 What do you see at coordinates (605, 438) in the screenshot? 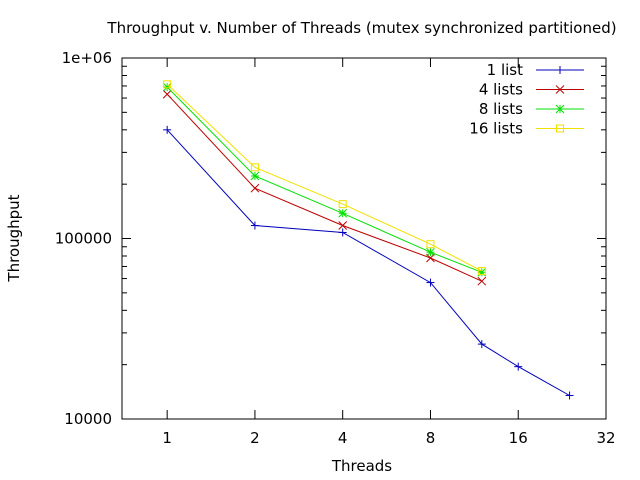
I see `x-tick-label: 32` at bounding box center [605, 438].